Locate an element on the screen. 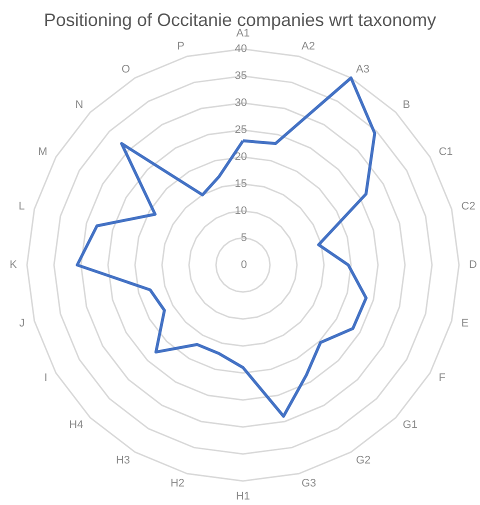 This screenshot has width=480, height=505. y-tick-label: 25 is located at coordinates (240, 130).